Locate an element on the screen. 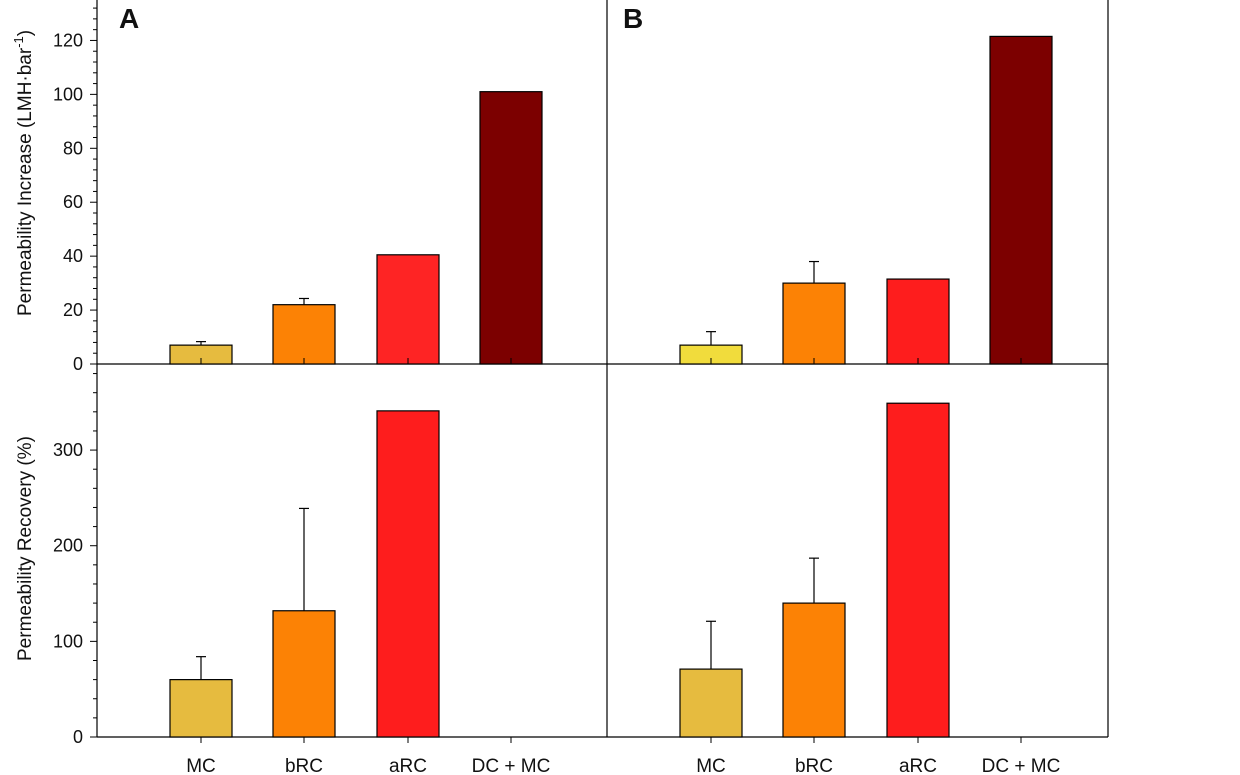 Image resolution: width=1240 pixels, height=775 pixels. y-tick-label: 60 is located at coordinates (73, 202).